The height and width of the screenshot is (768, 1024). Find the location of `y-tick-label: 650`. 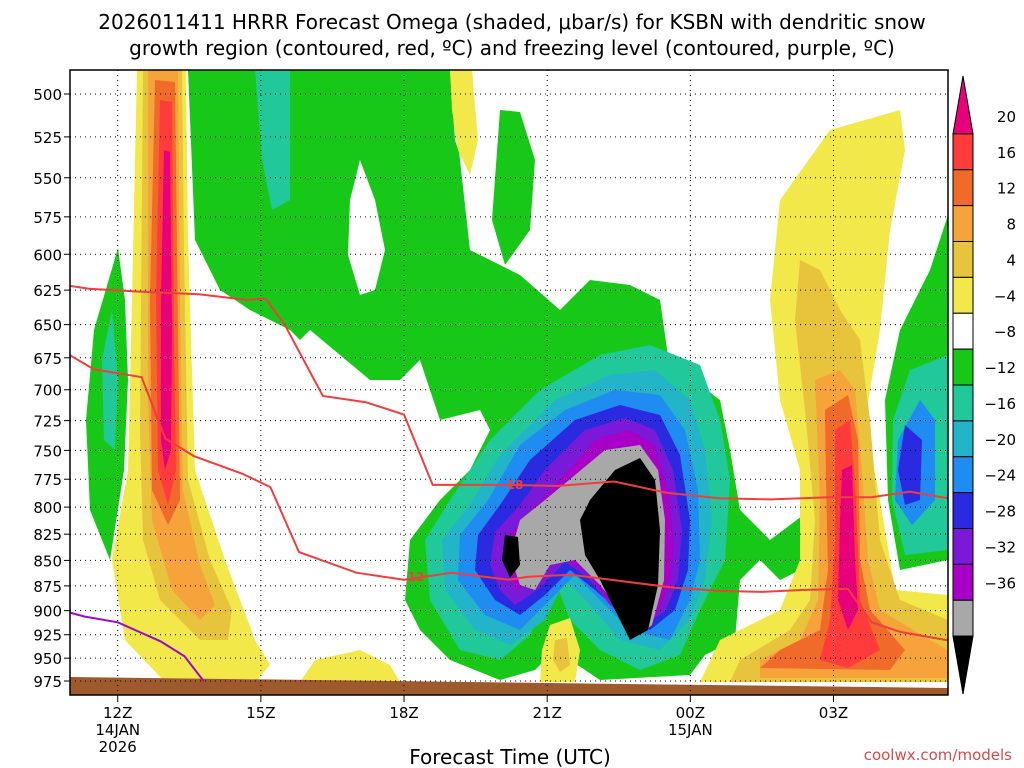

y-tick-label: 650 is located at coordinates (47, 326).